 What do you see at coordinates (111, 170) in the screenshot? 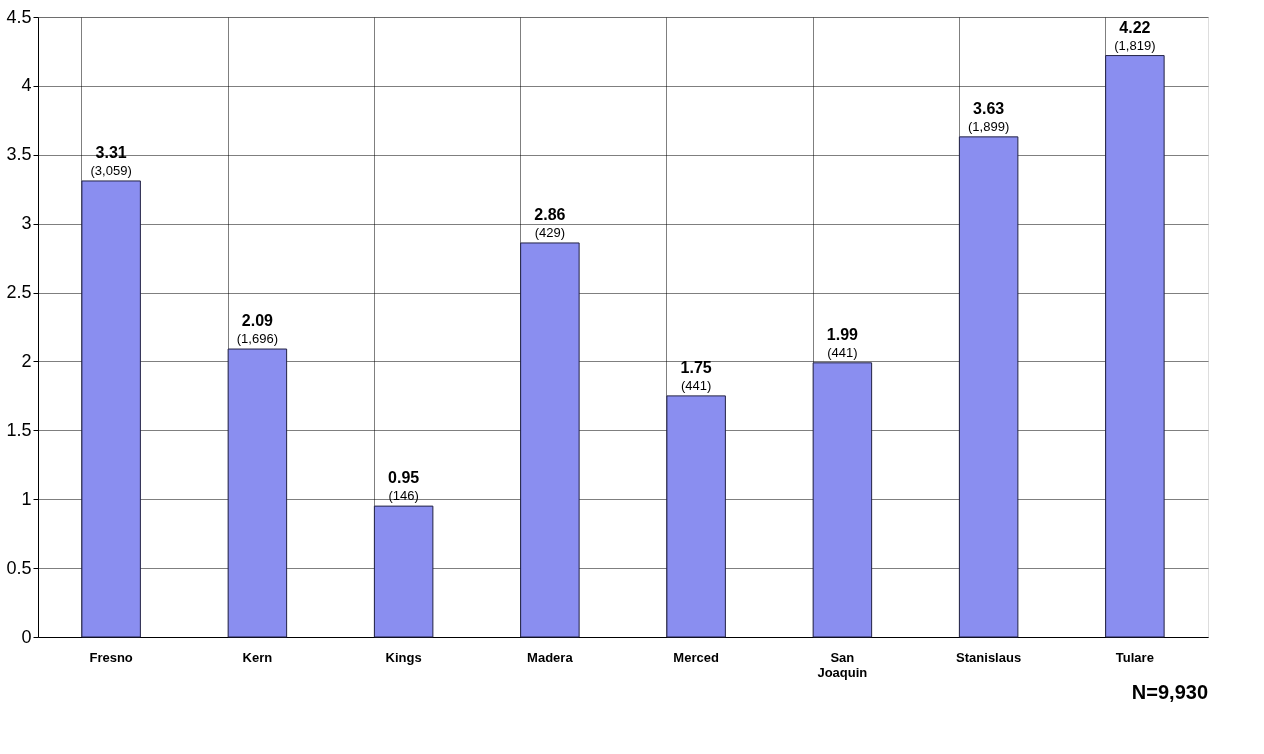
I see `annotation: (3,059)` at bounding box center [111, 170].